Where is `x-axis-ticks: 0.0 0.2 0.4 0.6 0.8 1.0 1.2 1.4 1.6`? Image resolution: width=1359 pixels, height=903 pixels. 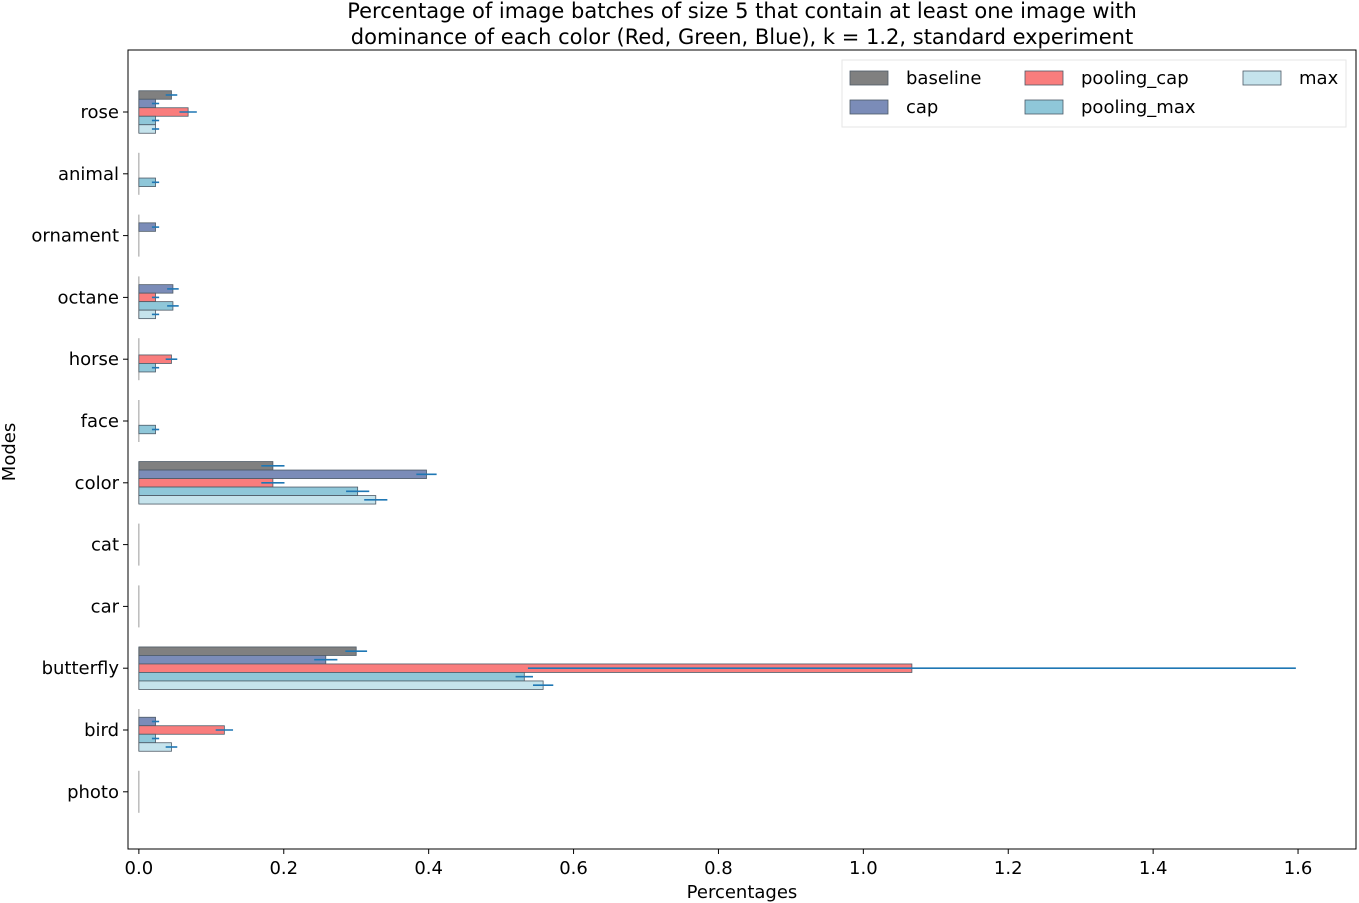
x-axis-ticks: 0.0 0.2 0.4 0.6 0.8 1.0 1.2 1.4 1.6 is located at coordinates (719, 864).